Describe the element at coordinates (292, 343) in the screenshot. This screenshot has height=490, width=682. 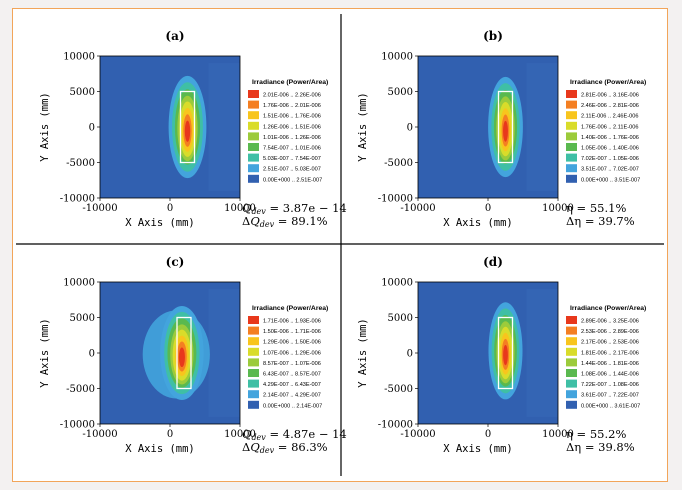
I see `legend-item-label: 1.29E-006 .. 1.50E-006` at that location.